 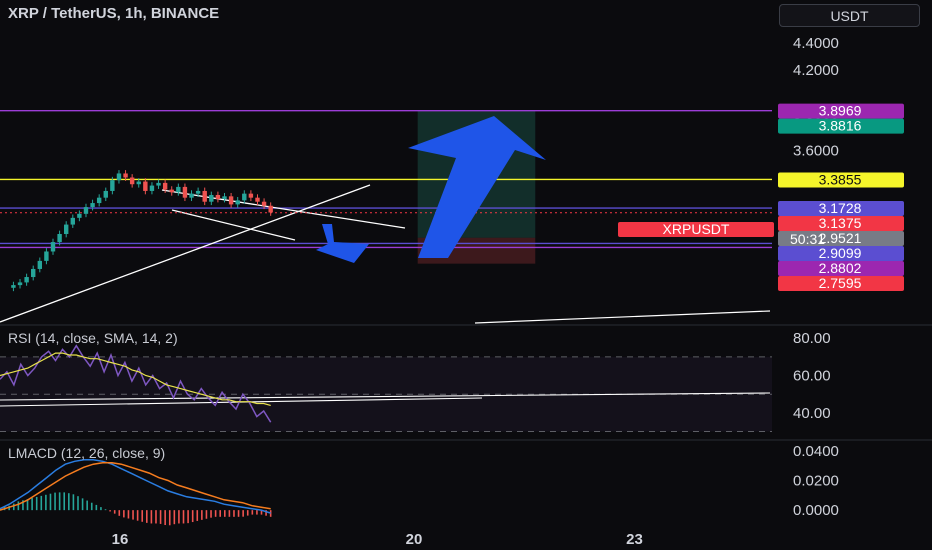 I want to click on arrow-down-icon, so click(x=342, y=243).